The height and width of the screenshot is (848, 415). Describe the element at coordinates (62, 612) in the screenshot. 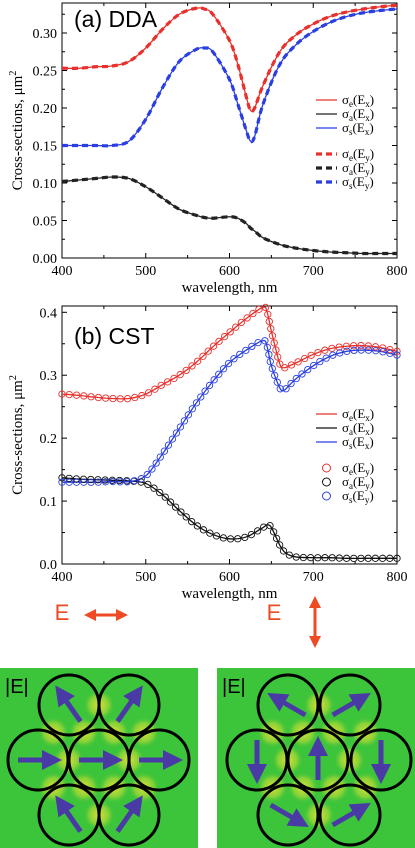

I see `field-label: E` at that location.